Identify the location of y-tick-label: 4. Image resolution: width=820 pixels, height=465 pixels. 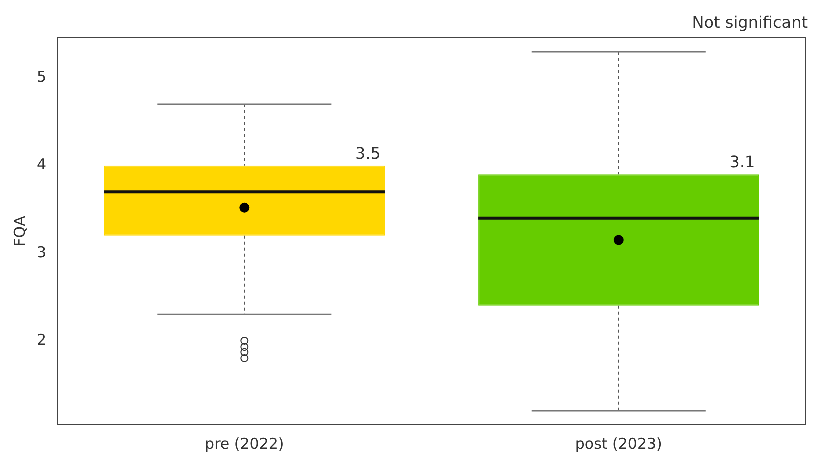
(41, 165).